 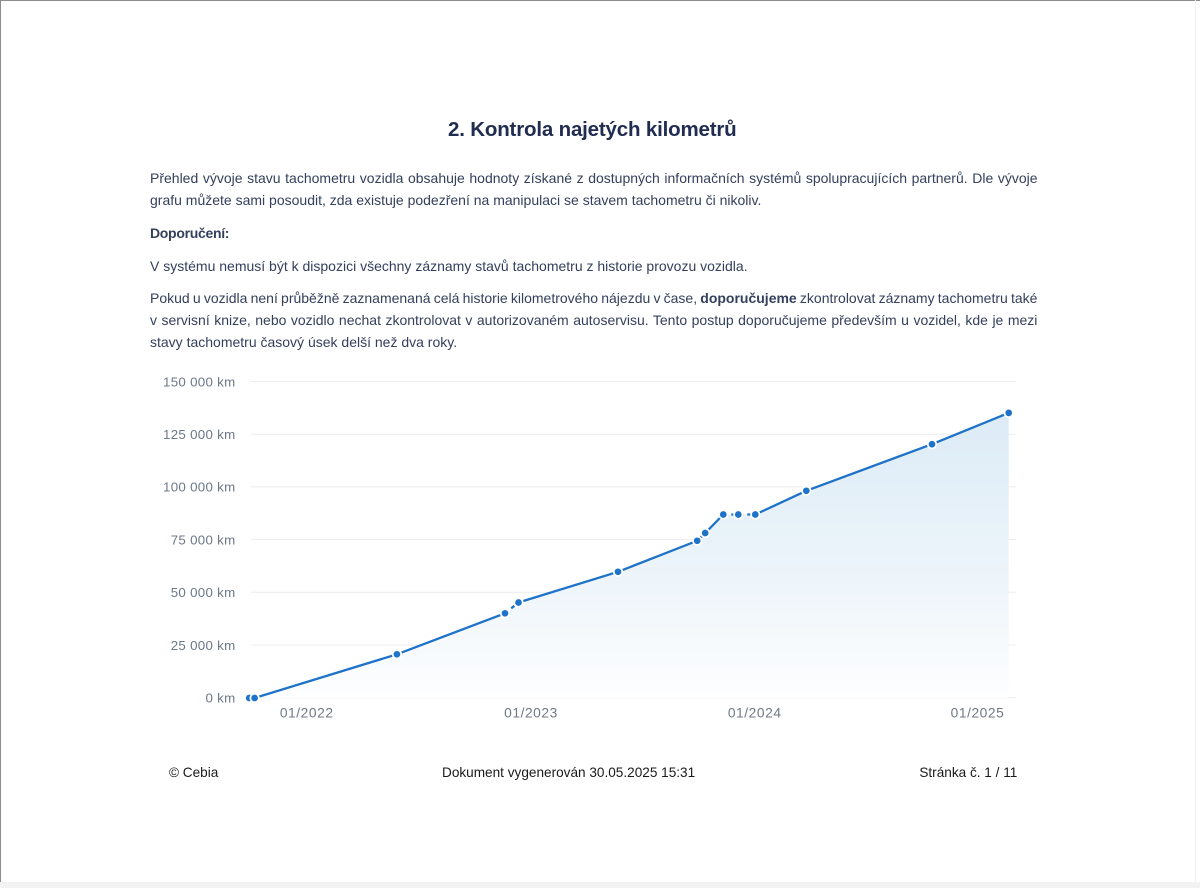 I want to click on svg-text: 01/2022, so click(x=307, y=712).